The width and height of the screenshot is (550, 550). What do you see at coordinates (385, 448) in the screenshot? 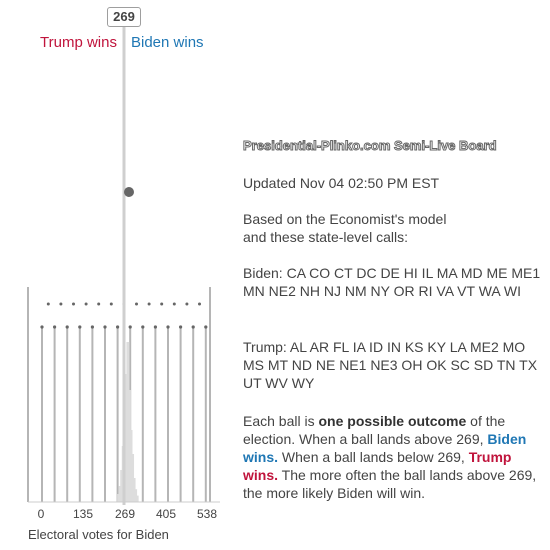
I see `explain-biden-wins: Biden wins.` at bounding box center [385, 448].